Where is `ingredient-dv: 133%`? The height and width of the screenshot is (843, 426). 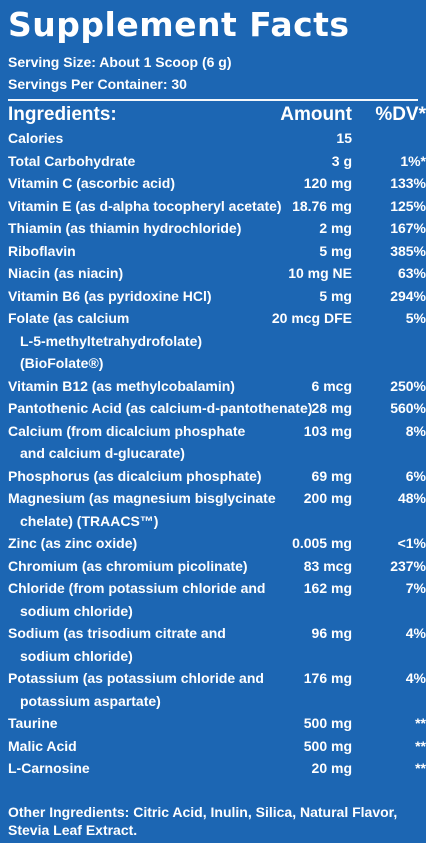
ingredient-dv: 133% is located at coordinates (408, 183).